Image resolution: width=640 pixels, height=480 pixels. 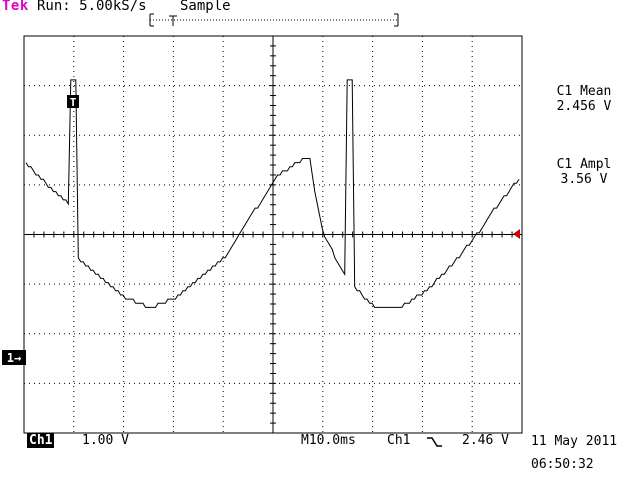 I want to click on brand-label: Tek, so click(x=15, y=7).